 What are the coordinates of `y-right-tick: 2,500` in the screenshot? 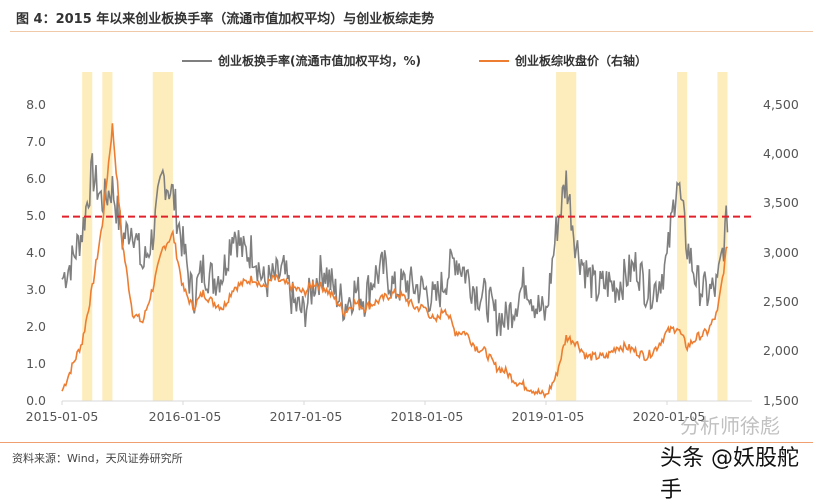 It's located at (781, 301).